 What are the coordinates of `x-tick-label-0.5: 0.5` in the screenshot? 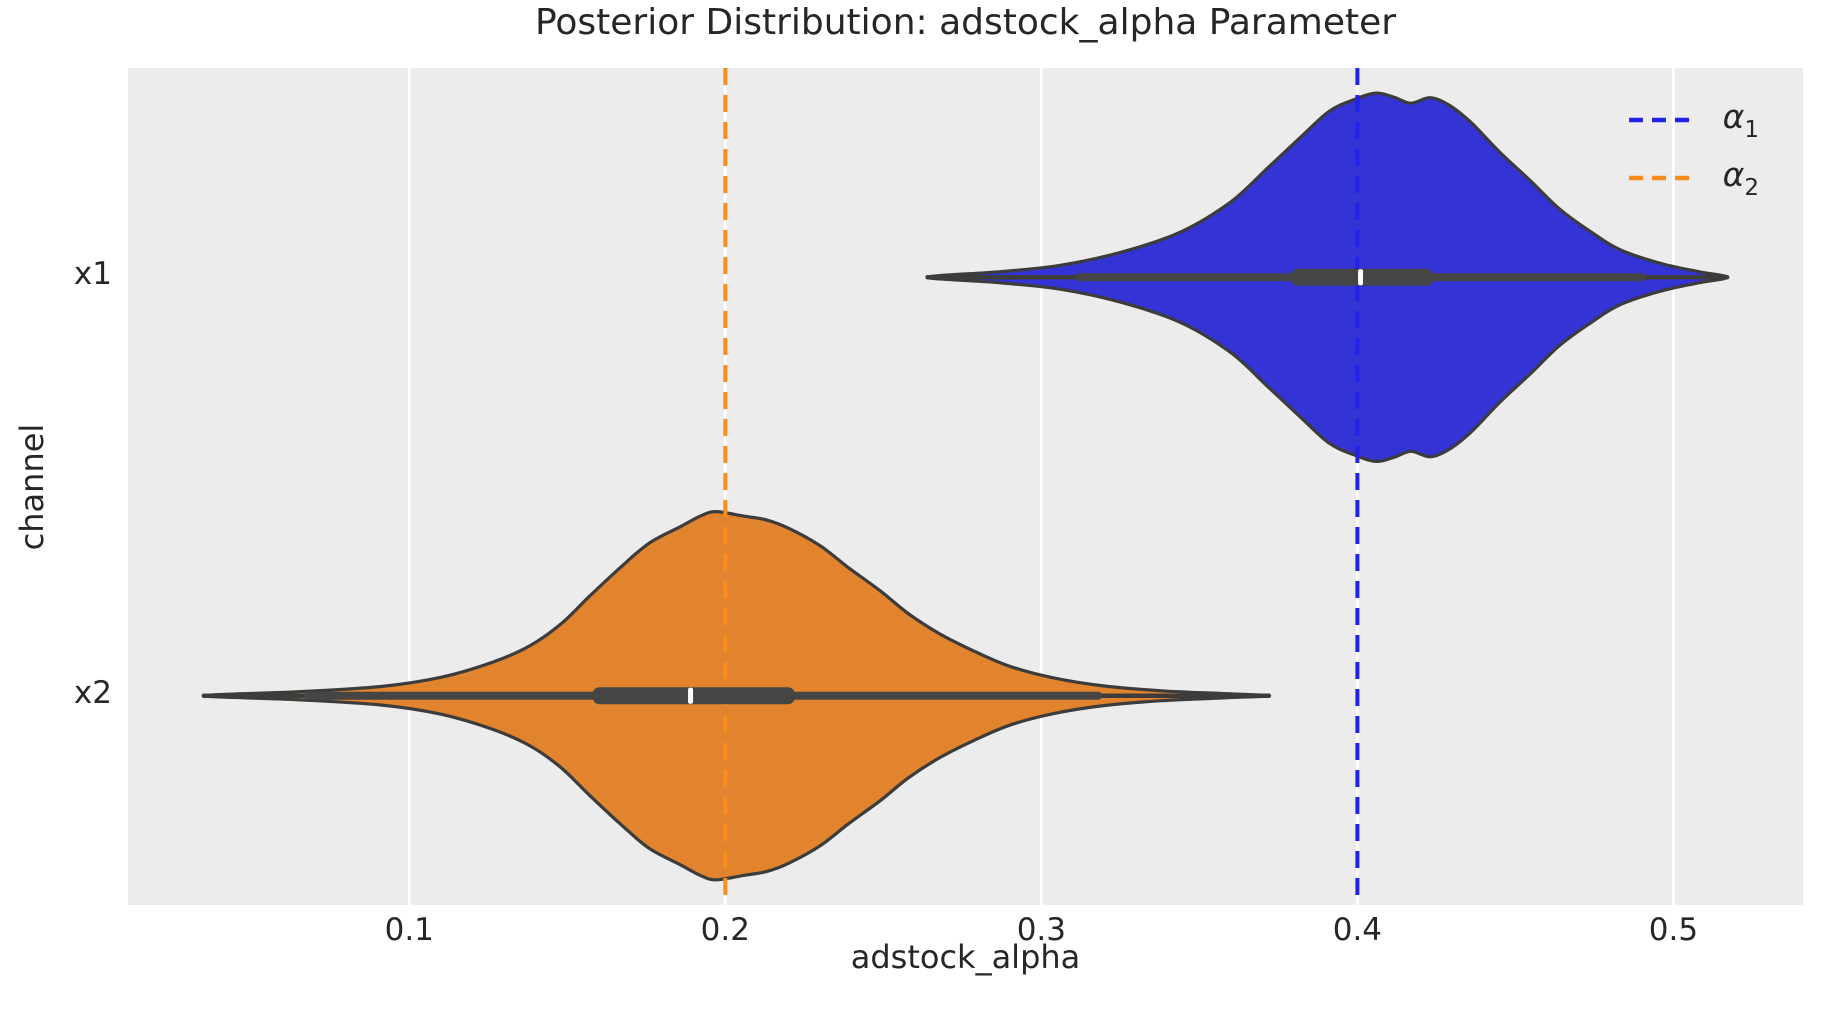 It's located at (1673, 930).